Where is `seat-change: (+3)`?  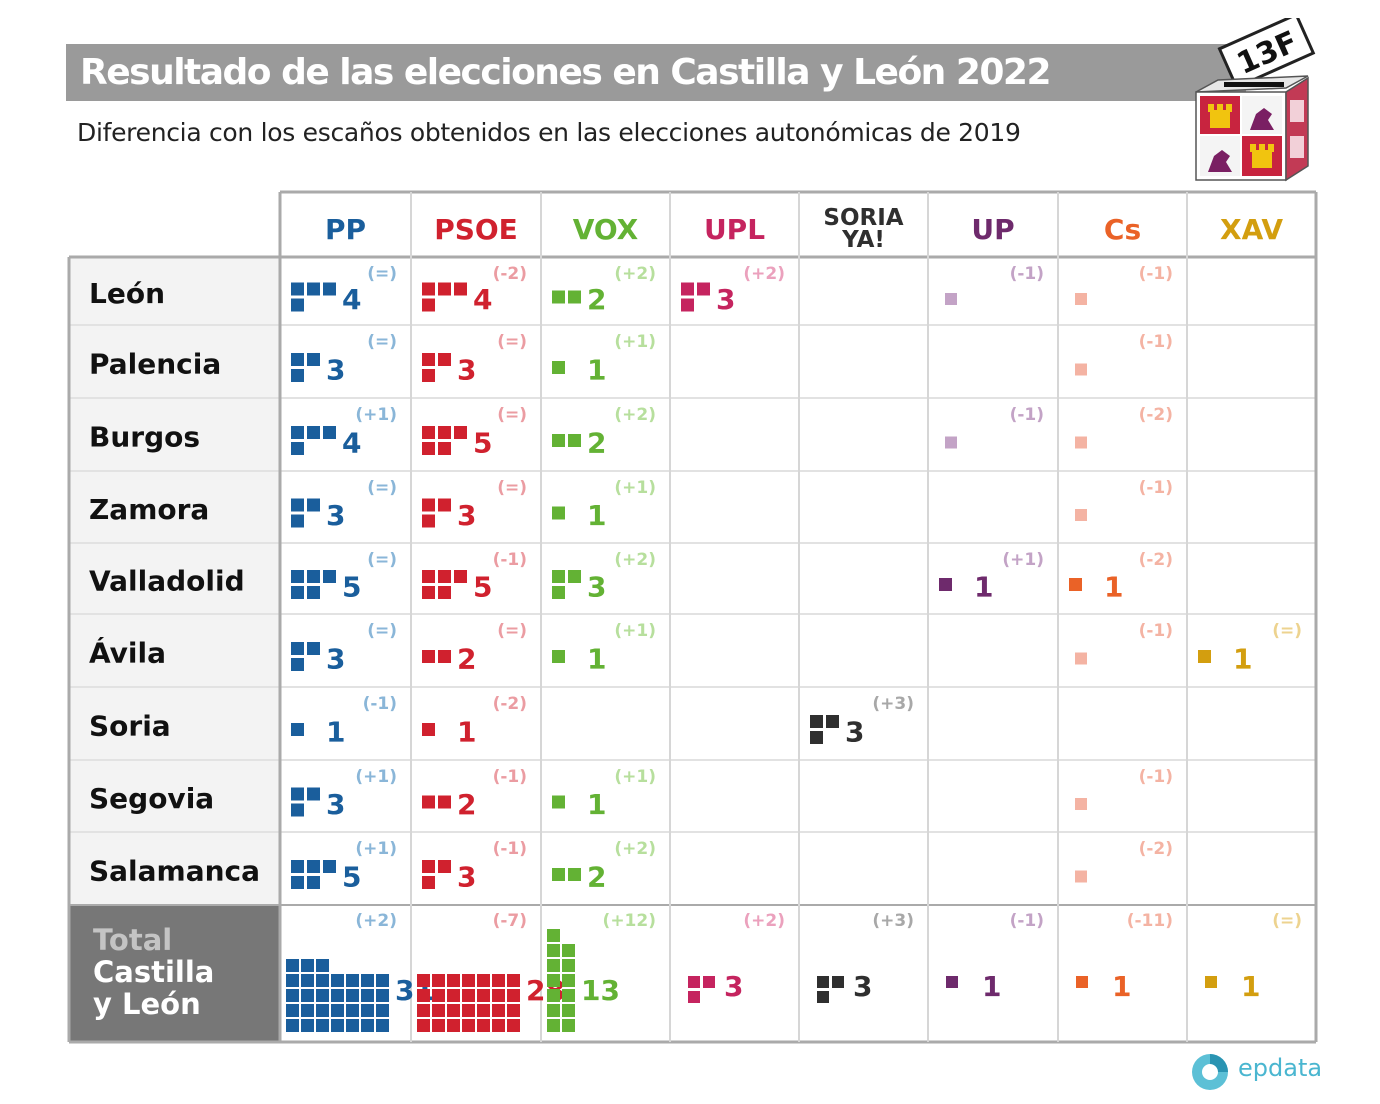 seat-change: (+3) is located at coordinates (893, 921).